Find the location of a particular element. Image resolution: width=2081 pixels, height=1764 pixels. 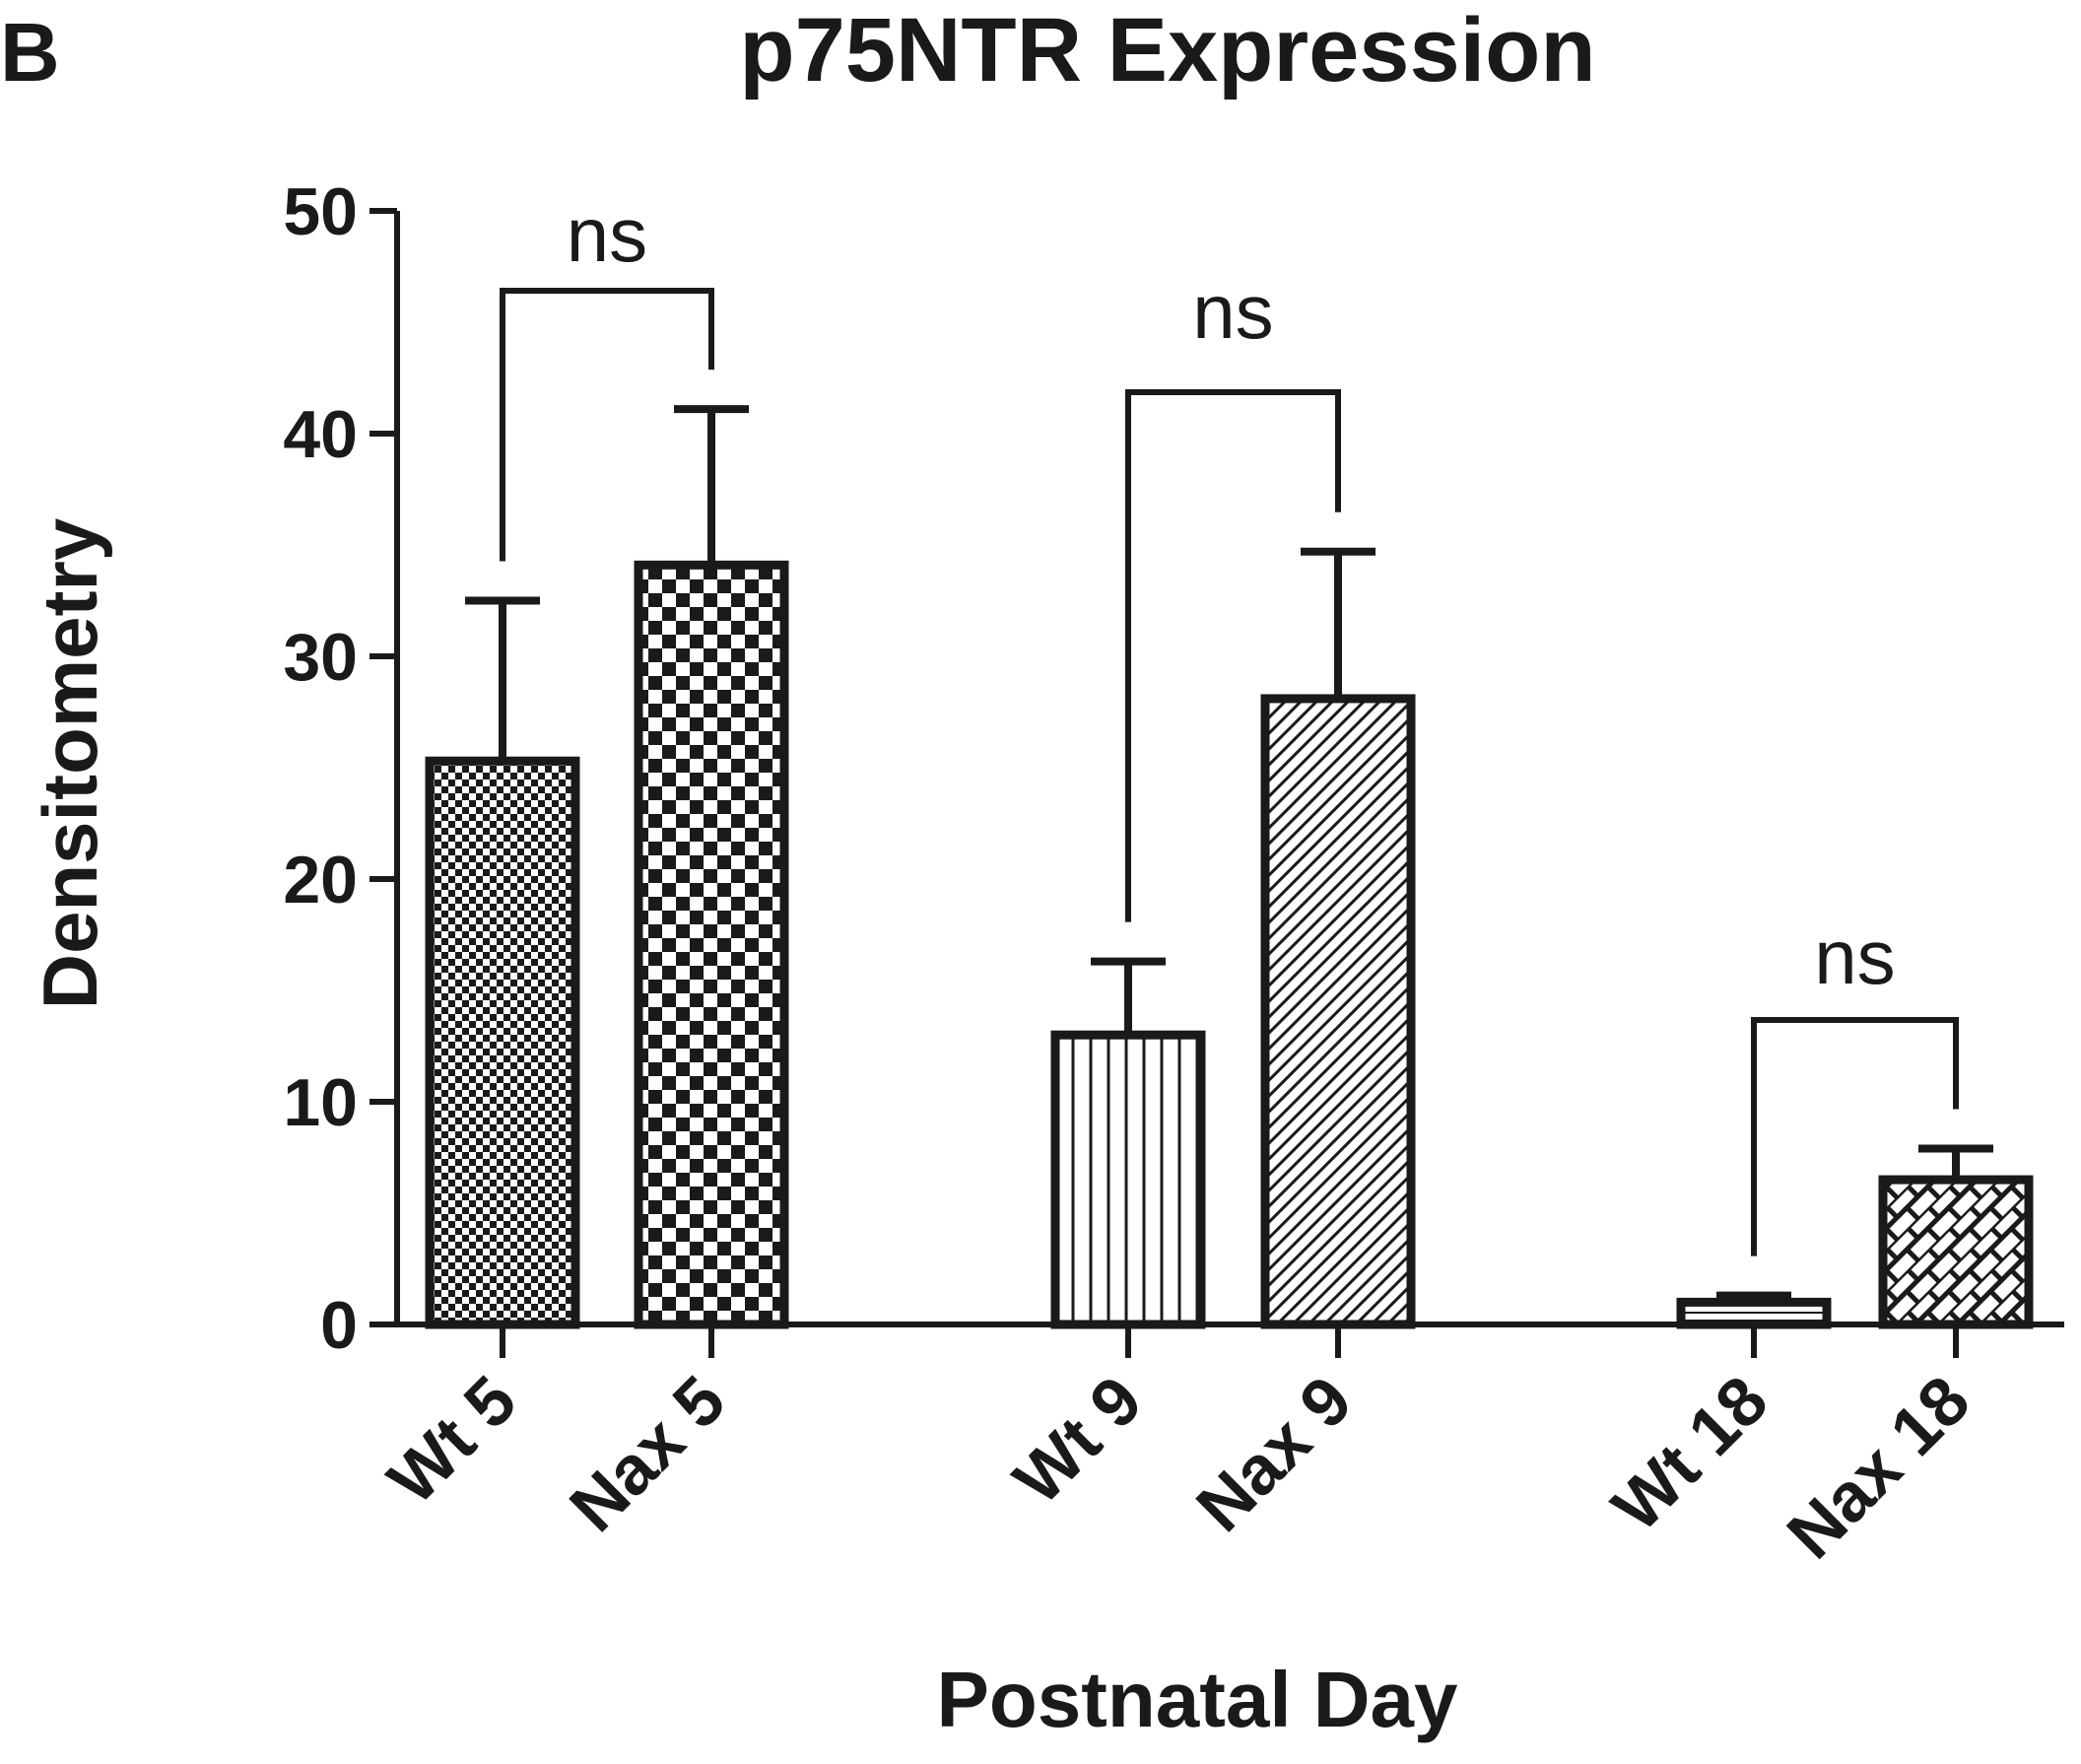

chart-title: p75NTR Expression is located at coordinates (1167, 50).